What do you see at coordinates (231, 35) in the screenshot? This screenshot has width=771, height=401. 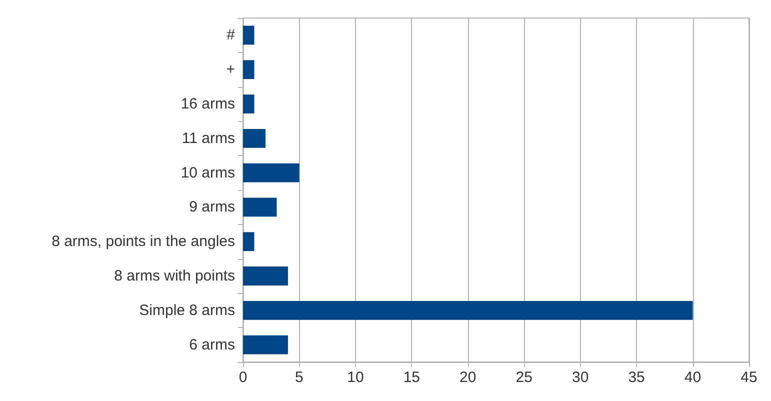 I see `y-tick-label: #` at bounding box center [231, 35].